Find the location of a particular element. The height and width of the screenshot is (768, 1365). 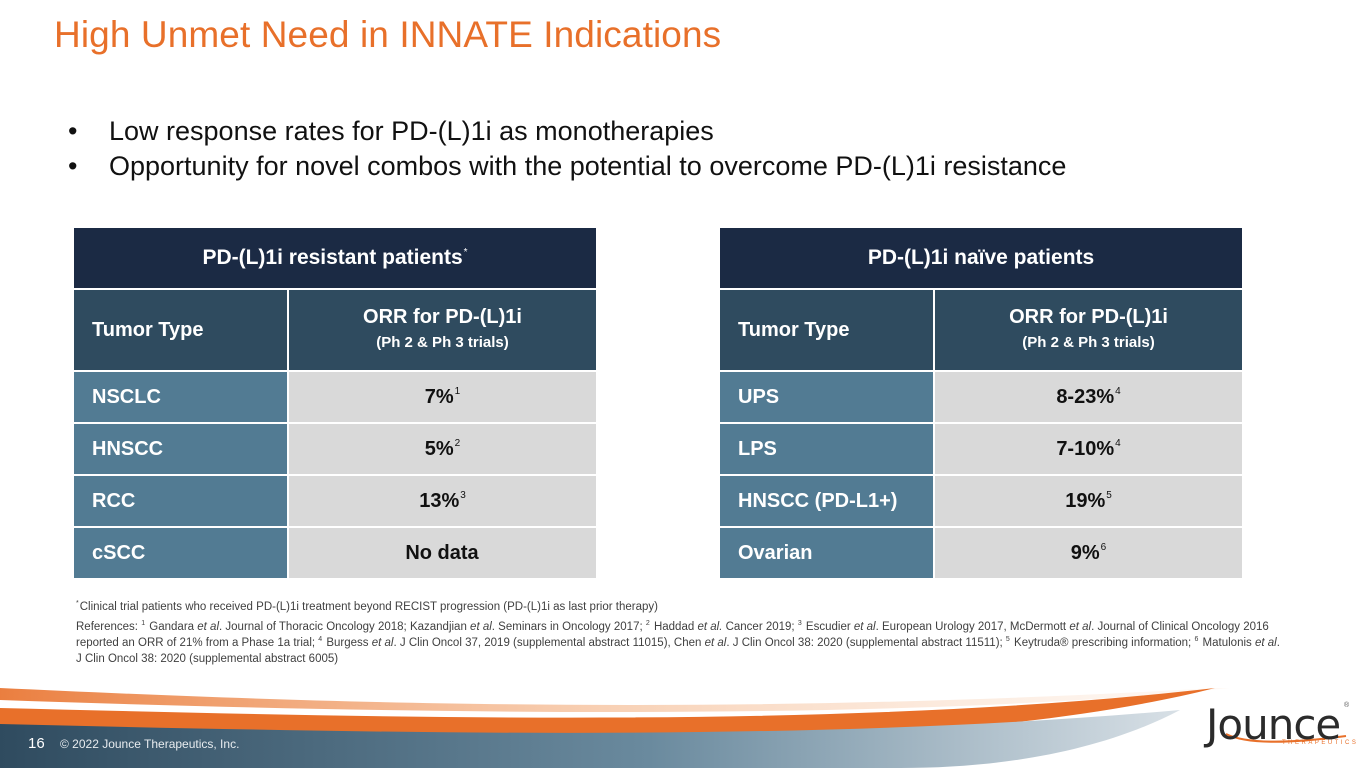

orr-cell: 5%2 is located at coordinates (442, 449).